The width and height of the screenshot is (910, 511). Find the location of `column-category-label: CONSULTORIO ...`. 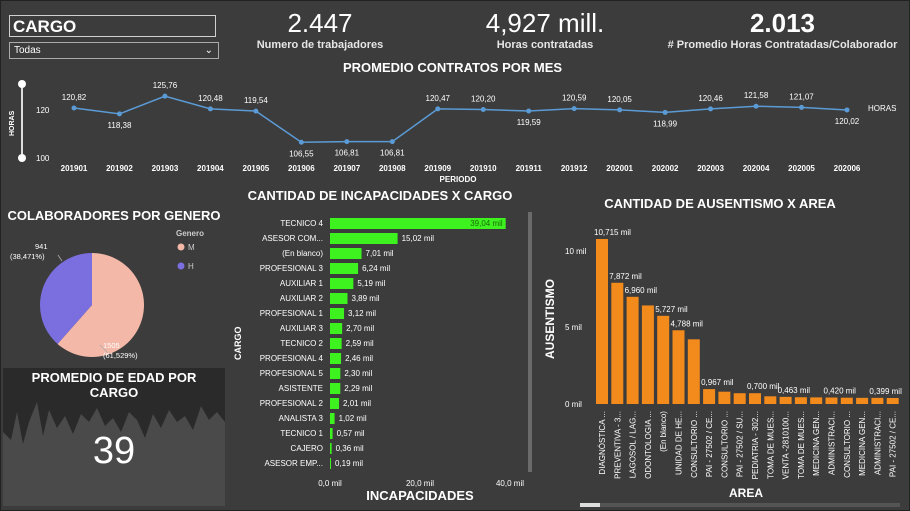

column-category-label: CONSULTORIO ... is located at coordinates (724, 444).